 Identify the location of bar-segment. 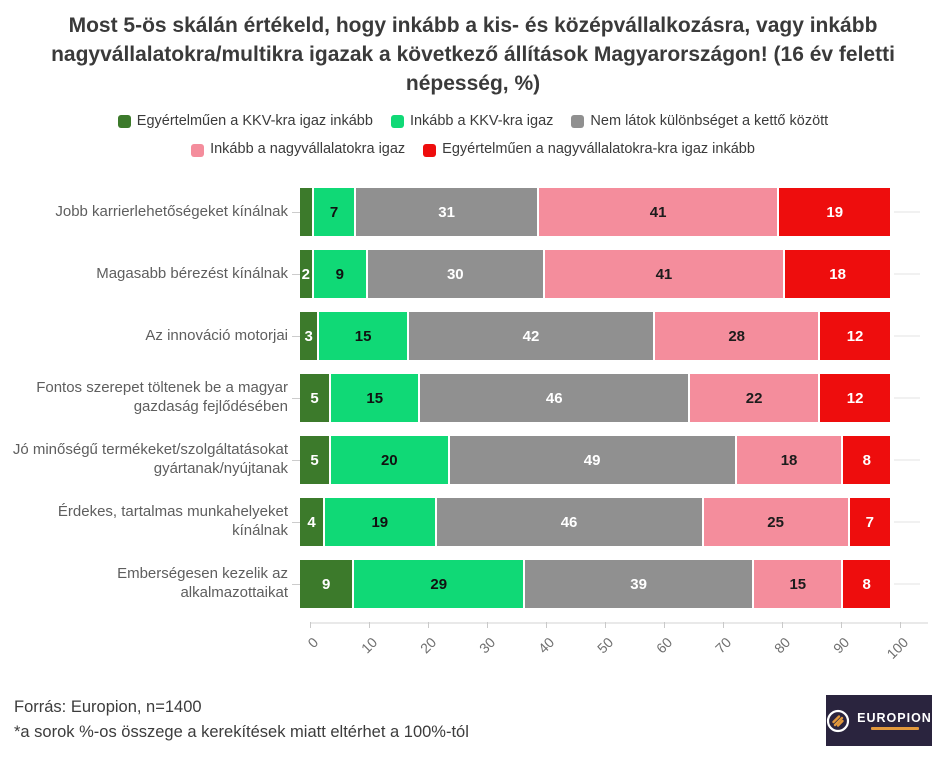
(306, 212).